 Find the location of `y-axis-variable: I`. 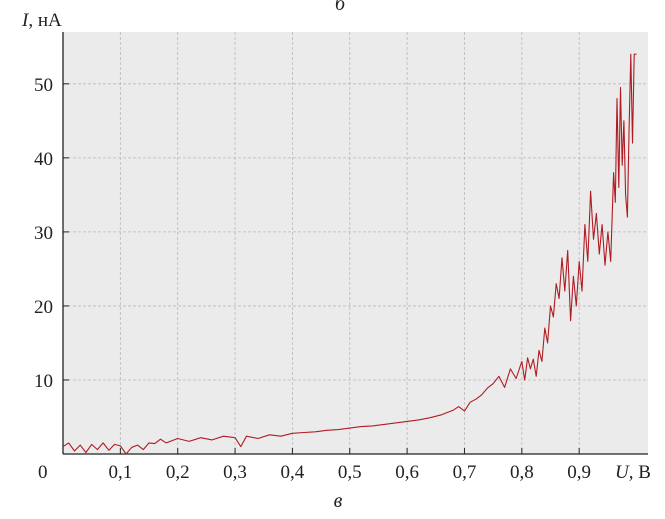

y-axis-variable: I is located at coordinates (25, 20).